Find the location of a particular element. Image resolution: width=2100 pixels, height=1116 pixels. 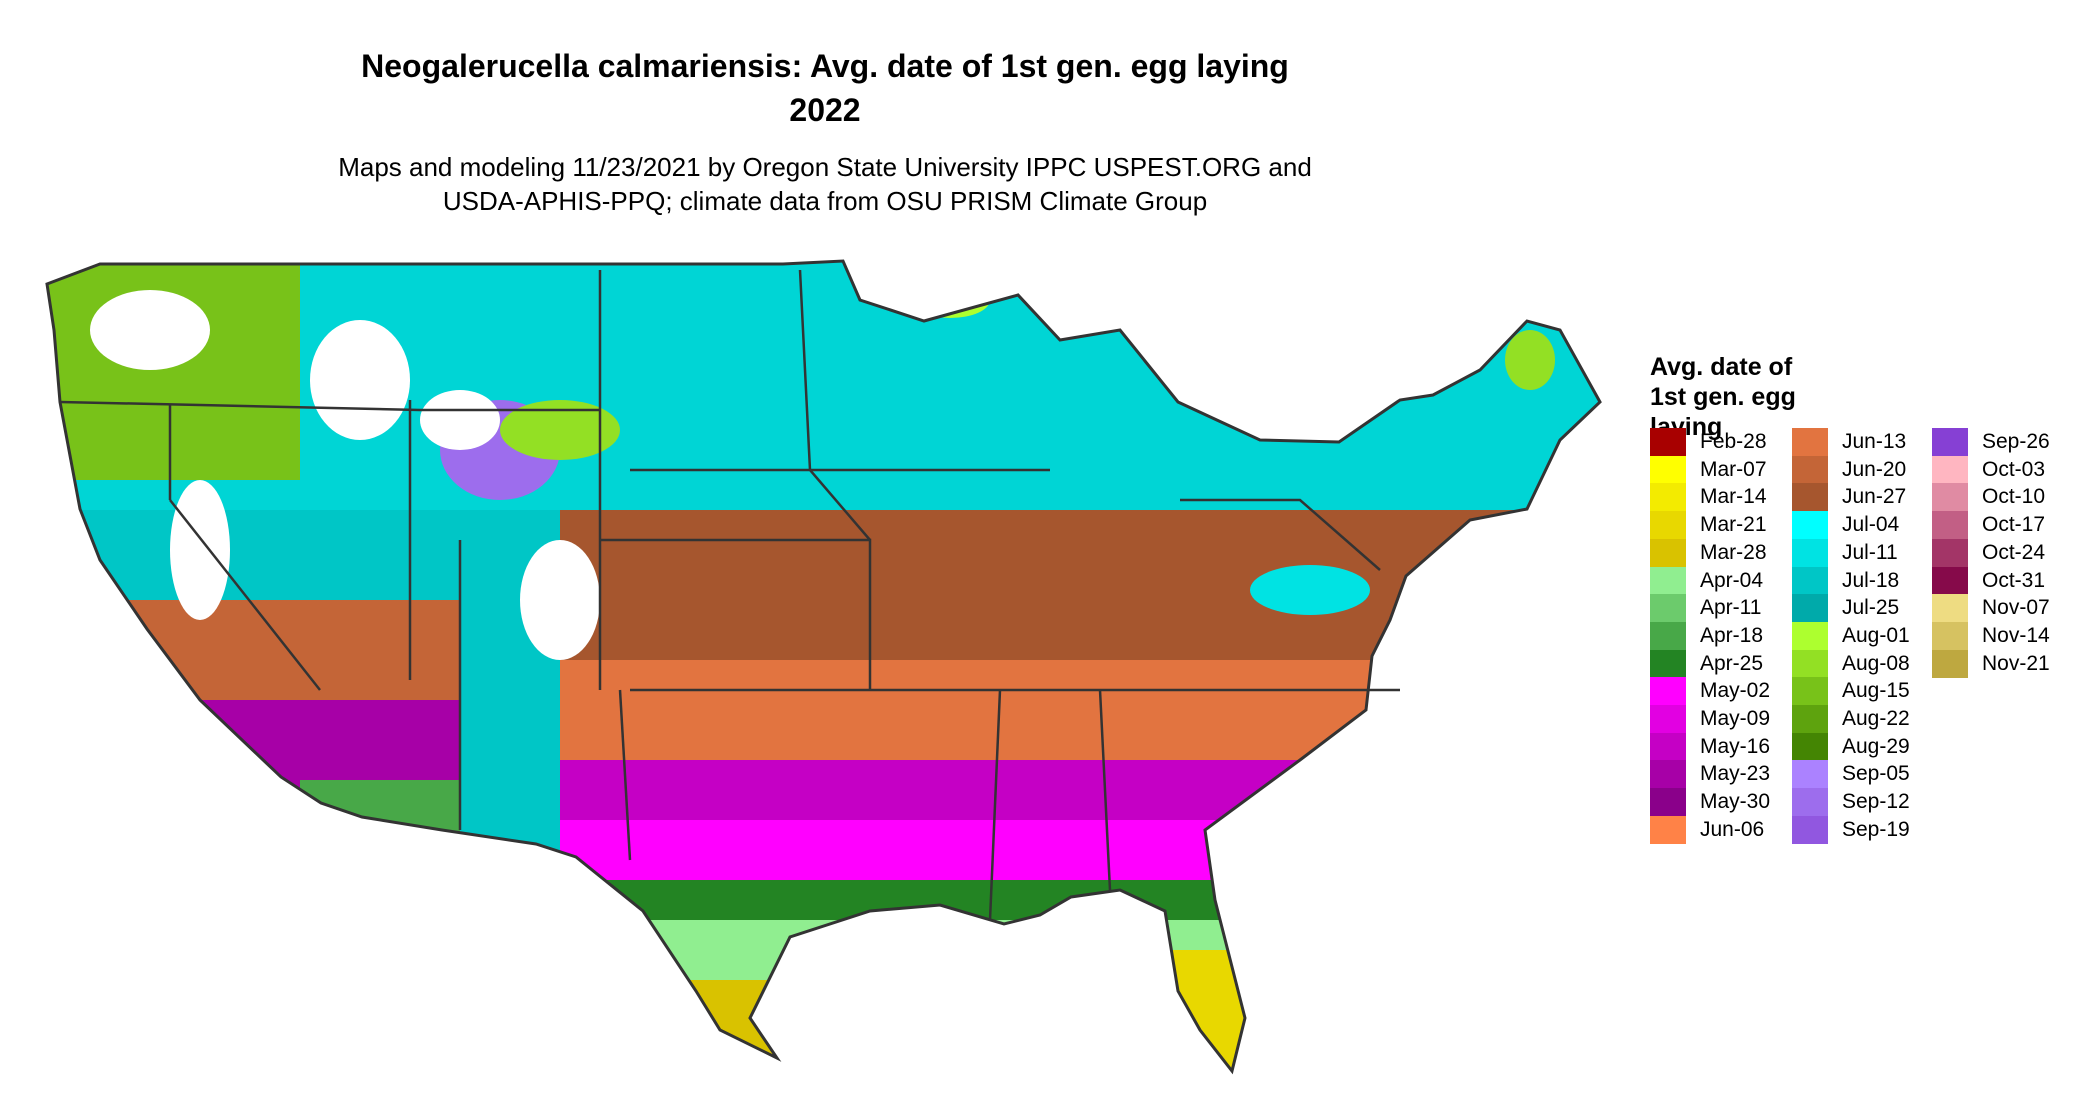

legend-label: Oct-17 is located at coordinates (2014, 525).